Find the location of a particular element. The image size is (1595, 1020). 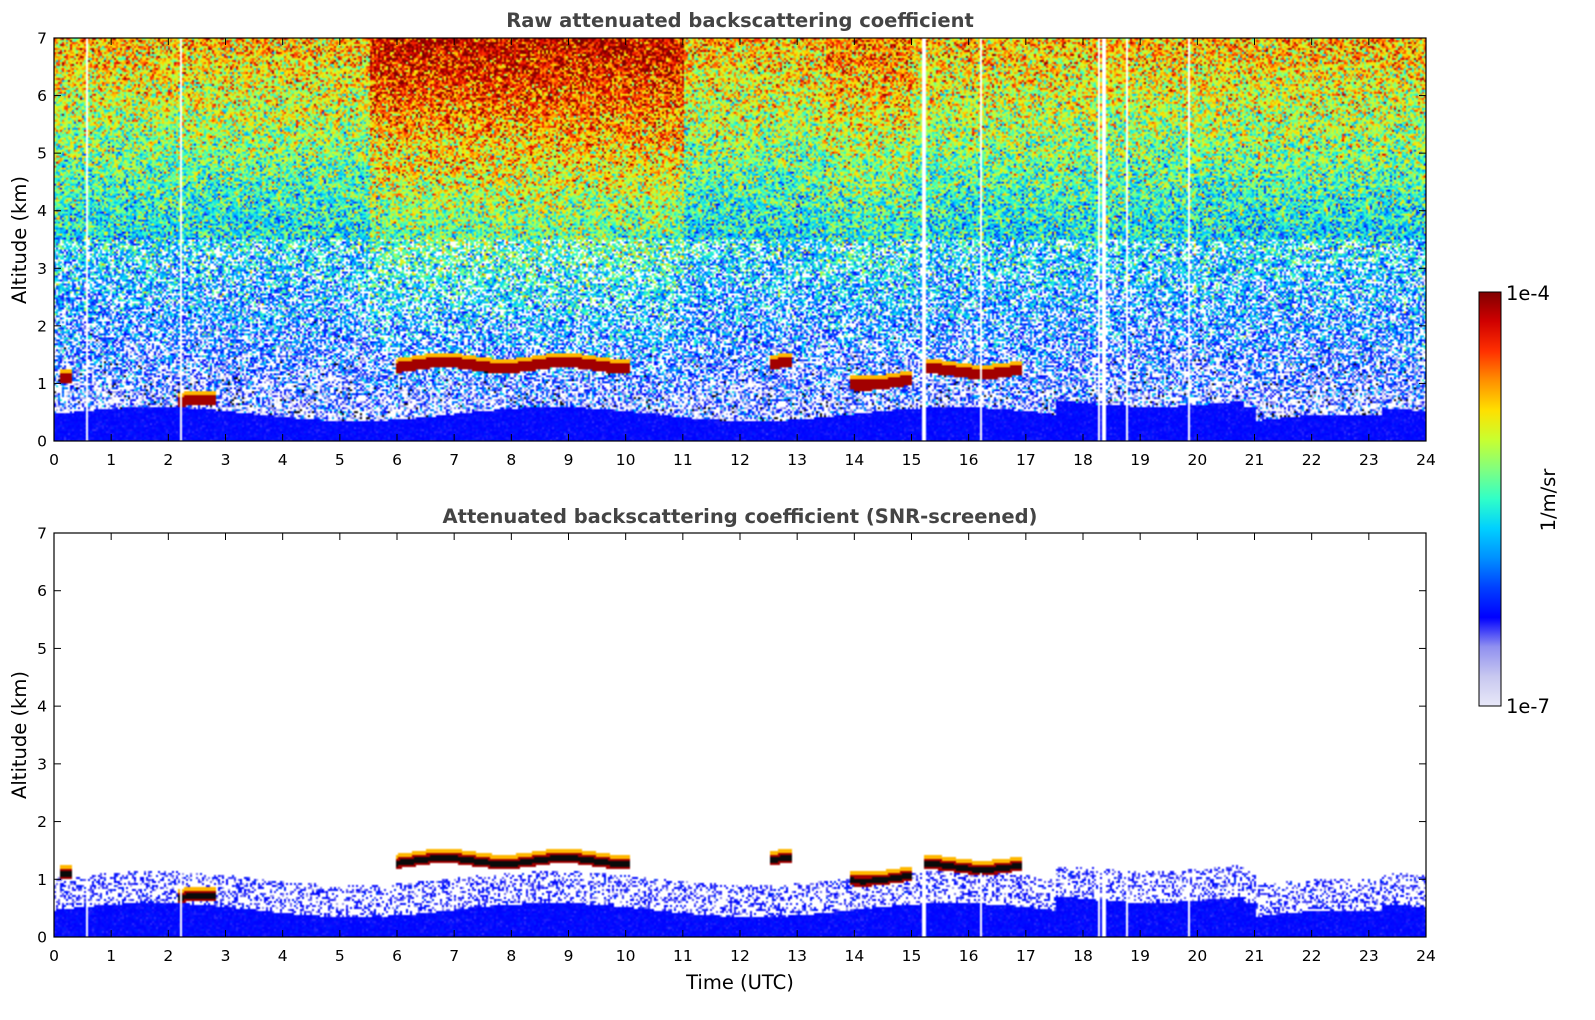

colorbar-gradient is located at coordinates (1490, 499).